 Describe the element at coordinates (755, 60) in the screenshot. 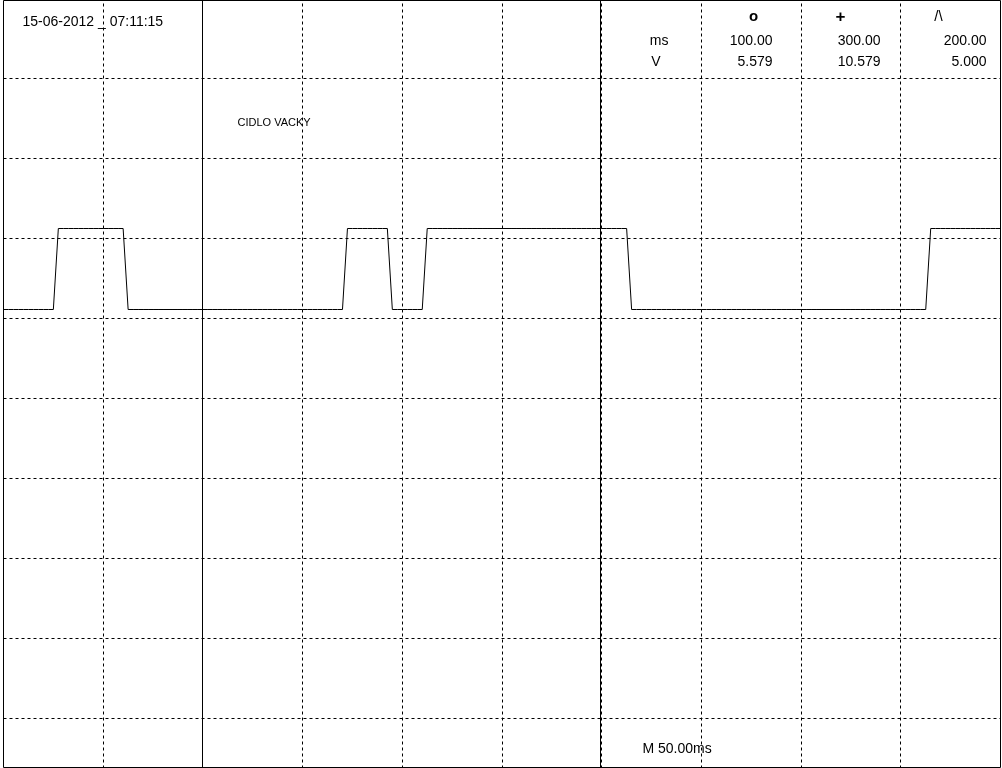

I see `text: 5.579` at that location.